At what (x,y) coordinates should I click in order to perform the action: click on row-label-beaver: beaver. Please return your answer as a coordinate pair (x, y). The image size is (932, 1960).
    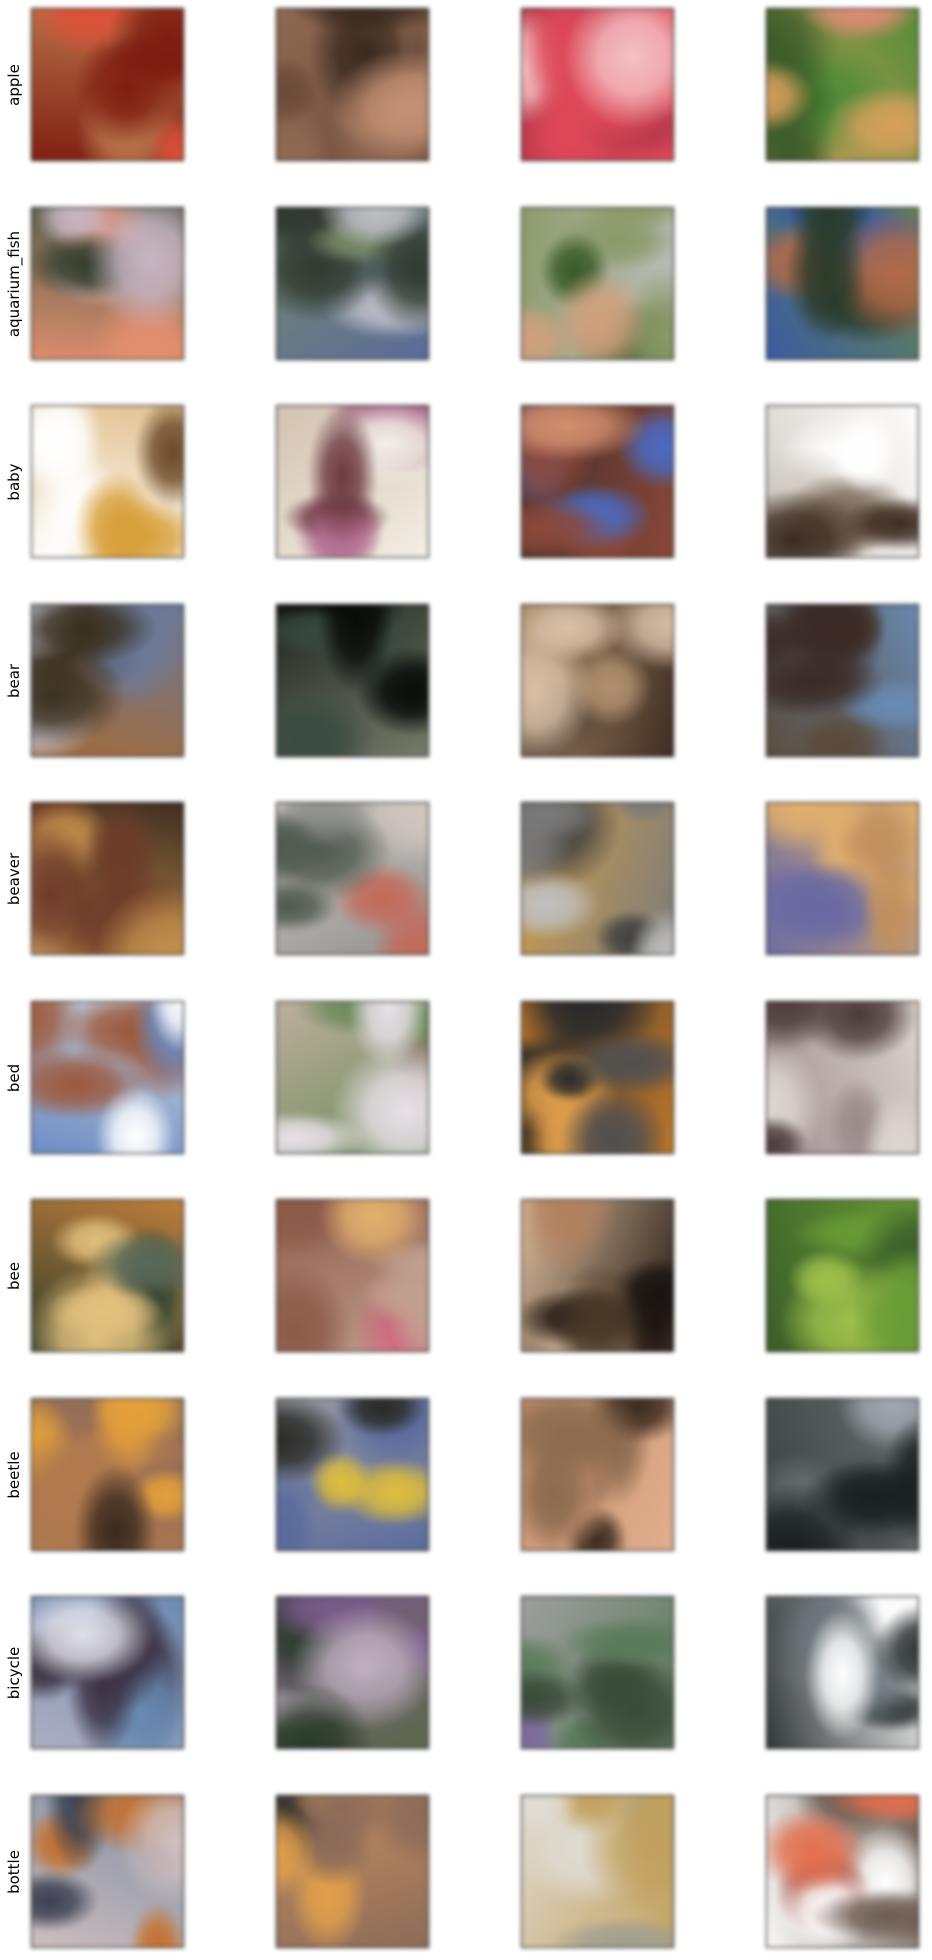
    Looking at the image, I should click on (14, 878).